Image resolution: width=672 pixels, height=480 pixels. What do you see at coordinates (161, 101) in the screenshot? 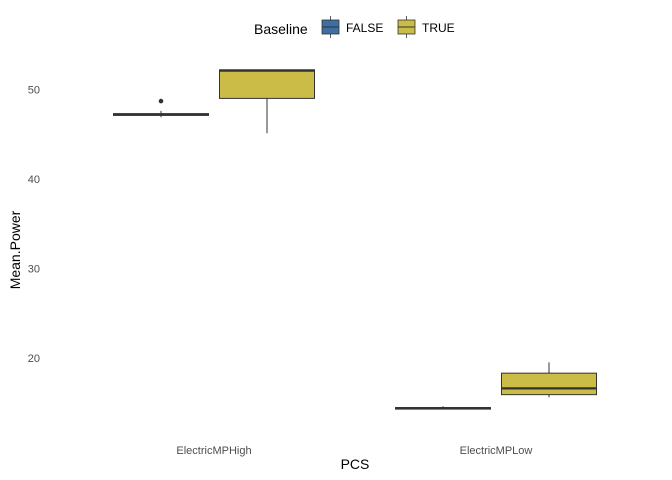
I see `outlier-point` at bounding box center [161, 101].